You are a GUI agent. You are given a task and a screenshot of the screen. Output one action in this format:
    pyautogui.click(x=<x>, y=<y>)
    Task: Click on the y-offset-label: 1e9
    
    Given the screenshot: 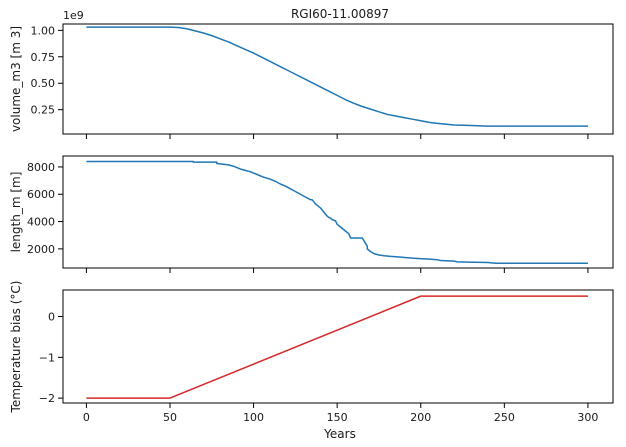 What is the action you would take?
    pyautogui.click(x=73, y=15)
    